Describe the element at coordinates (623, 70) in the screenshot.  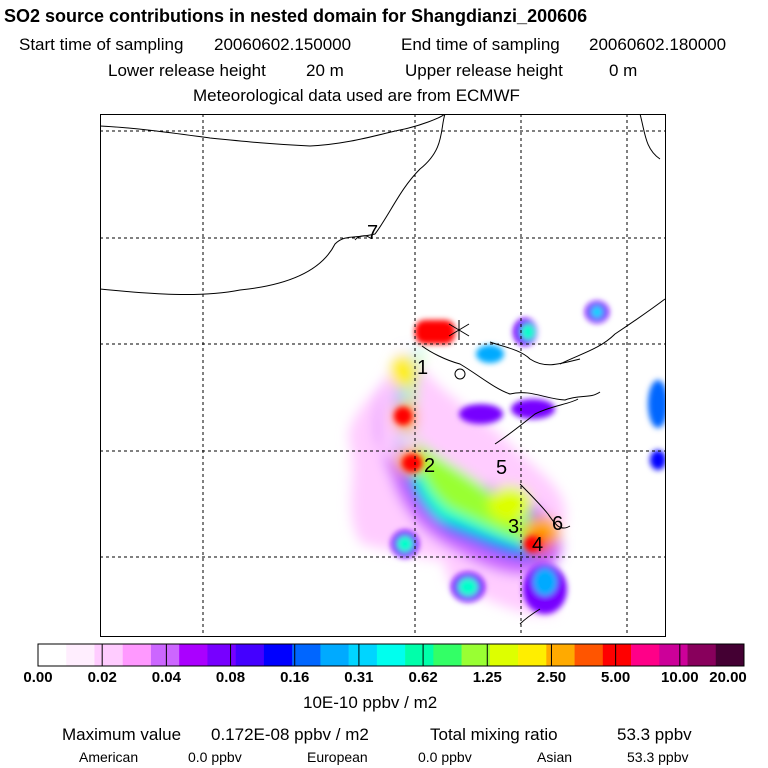
I see `upper-release-value: 0 m` at that location.